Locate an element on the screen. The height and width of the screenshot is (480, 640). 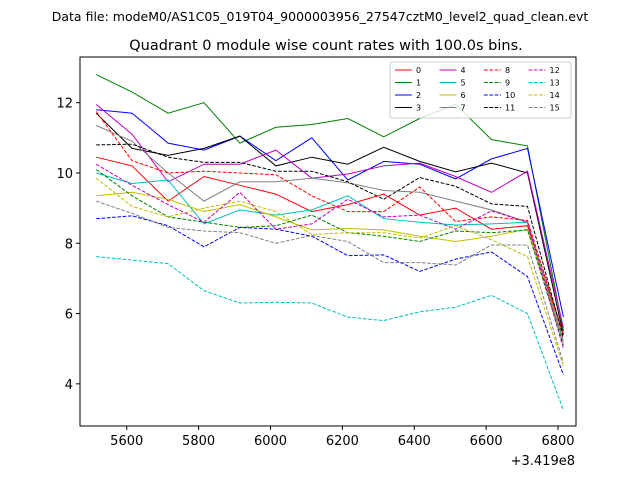
x-tick-label: 6000 is located at coordinates (270, 441).